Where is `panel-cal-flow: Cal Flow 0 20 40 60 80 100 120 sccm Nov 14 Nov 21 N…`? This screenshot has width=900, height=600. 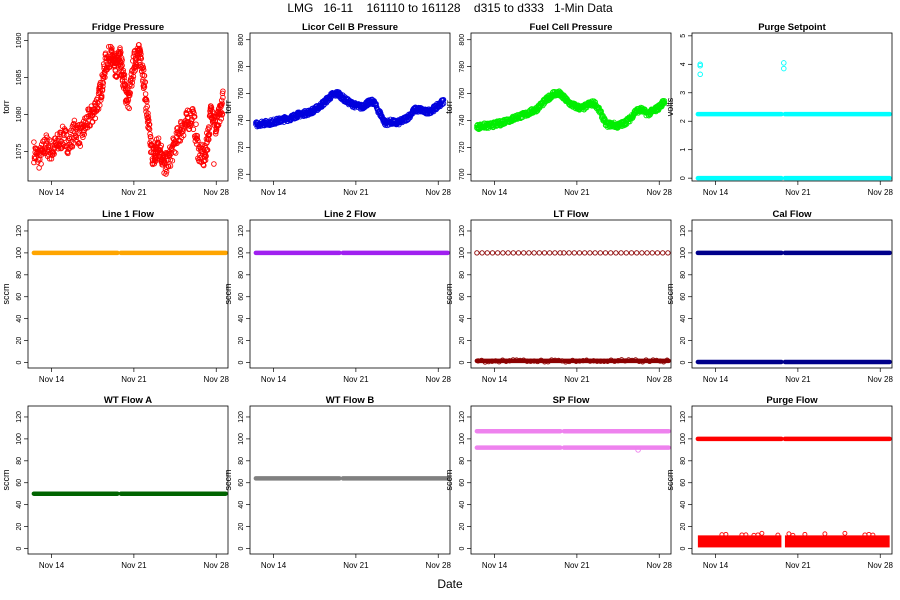 panel-cal-flow: Cal Flow 0 20 40 60 80 100 120 sccm Nov 14 Nov 21 N… is located at coordinates (779, 296).